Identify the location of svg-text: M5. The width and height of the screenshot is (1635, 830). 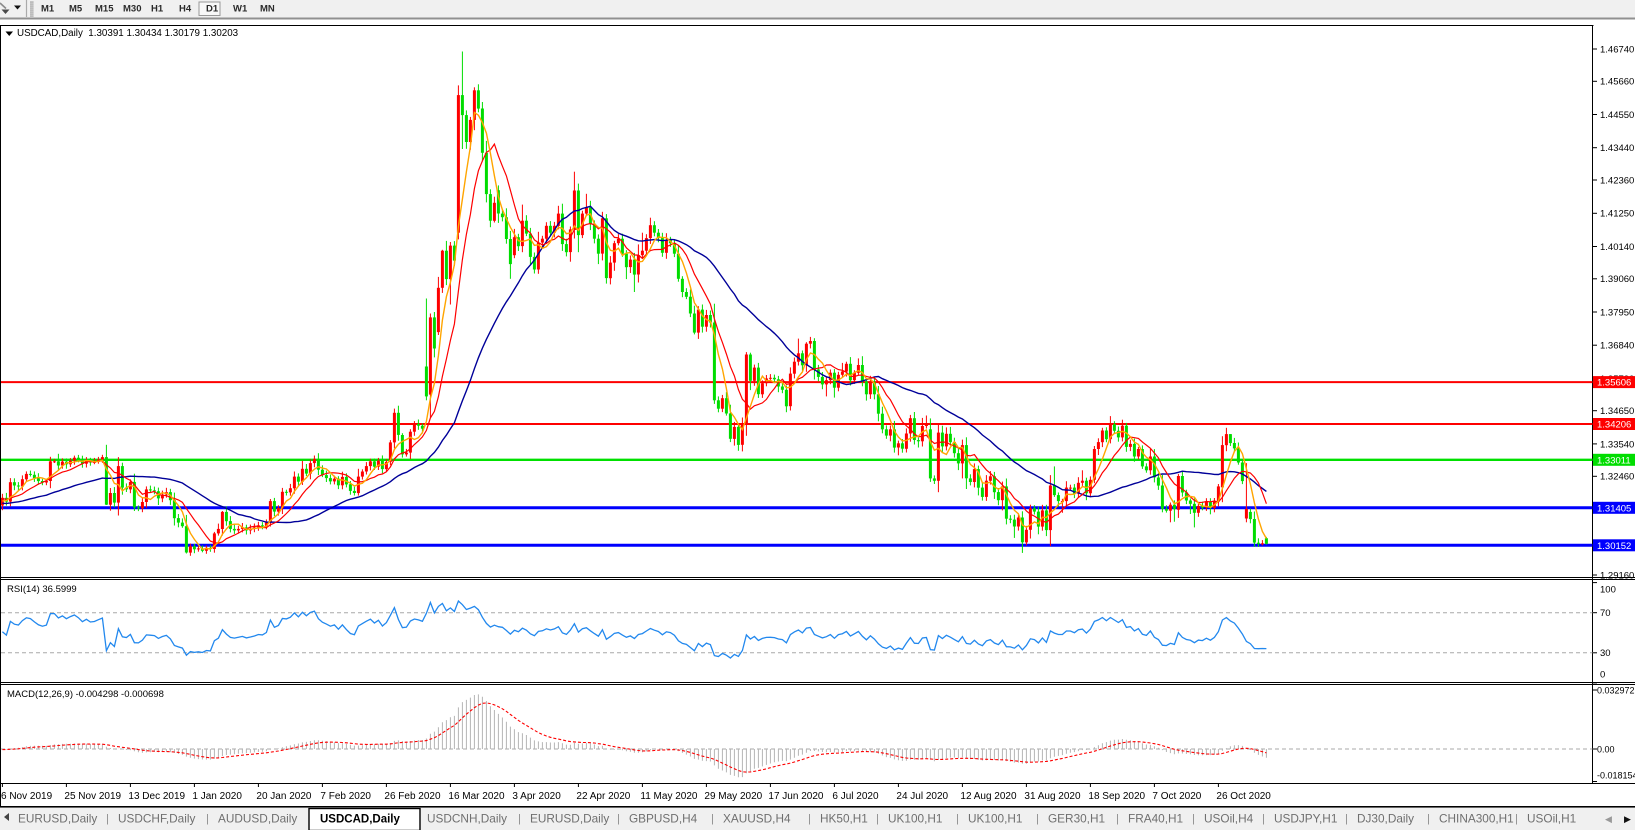
(76, 9).